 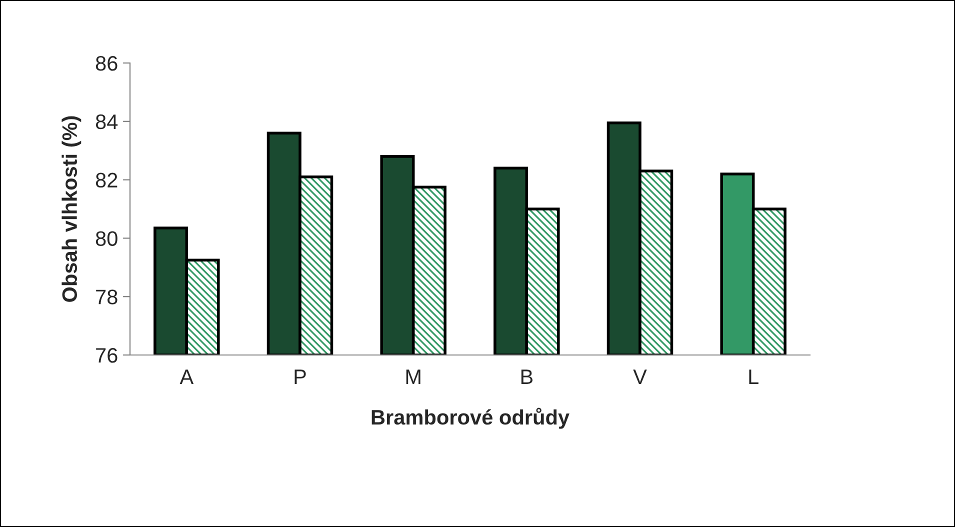 I want to click on y-tick-label: 82, so click(x=107, y=180).